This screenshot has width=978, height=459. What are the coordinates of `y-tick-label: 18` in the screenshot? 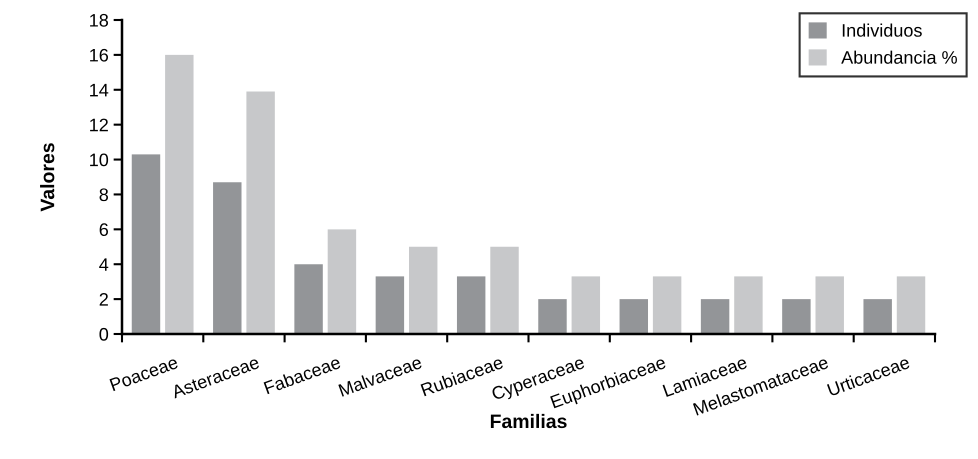 It's located at (99, 20).